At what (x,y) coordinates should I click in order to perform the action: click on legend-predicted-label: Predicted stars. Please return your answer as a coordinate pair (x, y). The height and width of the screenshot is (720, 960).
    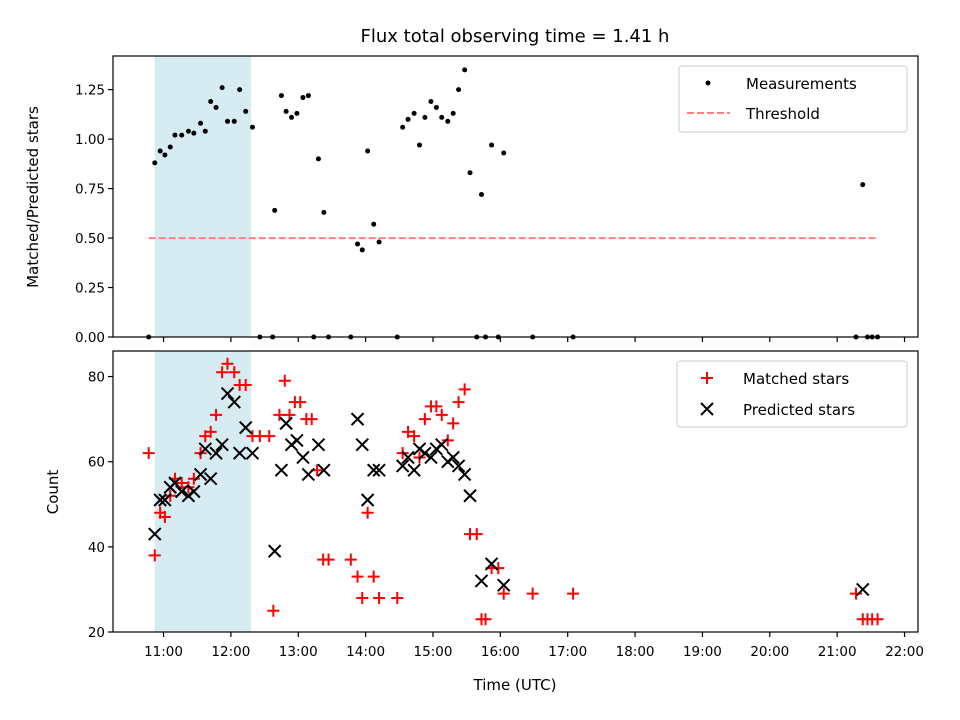
    Looking at the image, I should click on (799, 410).